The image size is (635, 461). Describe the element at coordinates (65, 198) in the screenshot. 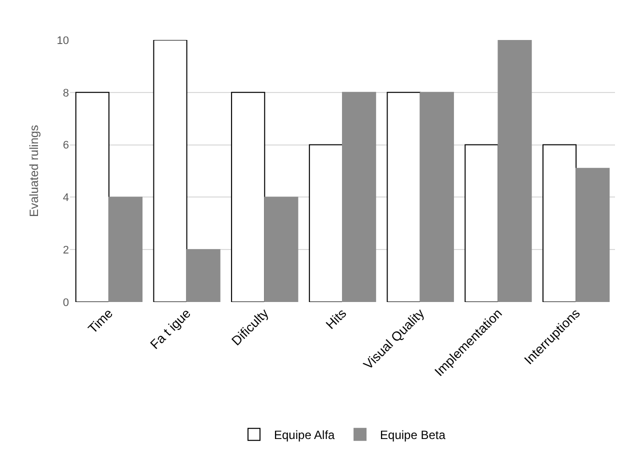

I see `y-tick-label: 4` at that location.